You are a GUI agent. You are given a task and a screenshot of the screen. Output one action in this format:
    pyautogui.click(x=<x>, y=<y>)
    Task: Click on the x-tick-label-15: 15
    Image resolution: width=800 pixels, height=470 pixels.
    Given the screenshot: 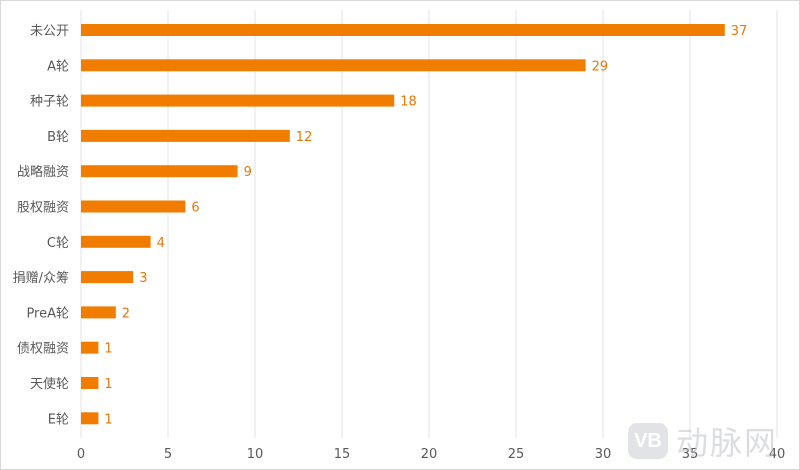 What is the action you would take?
    pyautogui.click(x=342, y=454)
    